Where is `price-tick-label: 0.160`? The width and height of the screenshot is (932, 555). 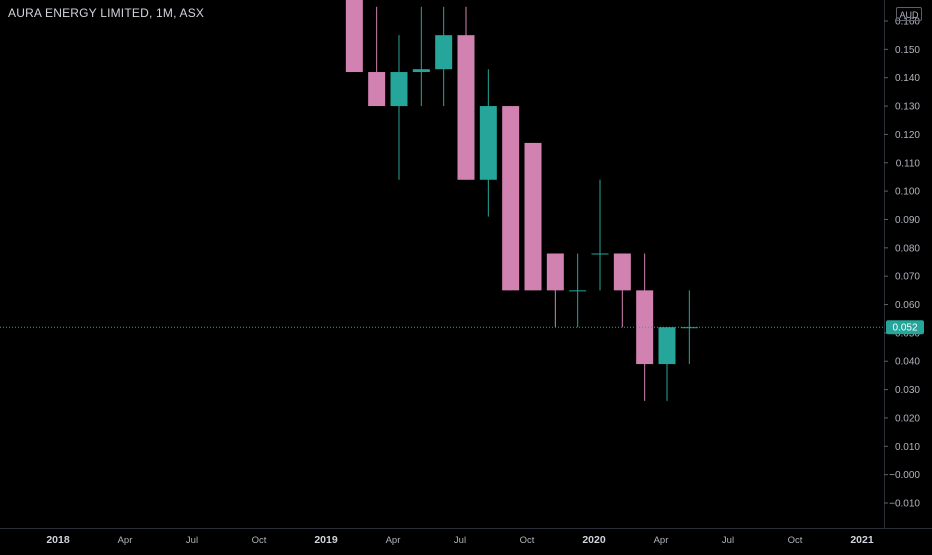
price-tick-label: 0.160 is located at coordinates (907, 22).